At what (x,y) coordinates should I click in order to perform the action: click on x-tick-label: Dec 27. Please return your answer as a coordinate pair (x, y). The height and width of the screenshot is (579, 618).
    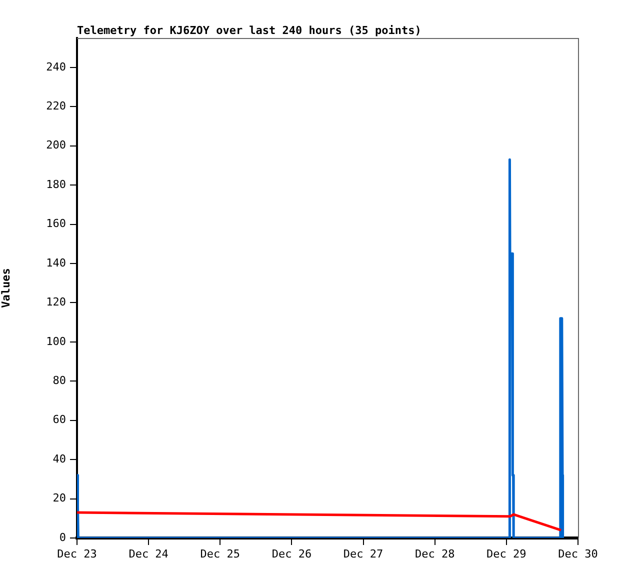
    Looking at the image, I should click on (363, 553).